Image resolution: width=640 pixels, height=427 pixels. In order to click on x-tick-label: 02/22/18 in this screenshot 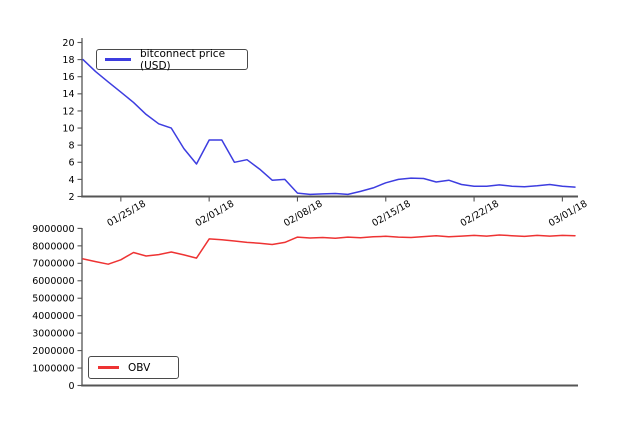, I will do `click(480, 213)`.